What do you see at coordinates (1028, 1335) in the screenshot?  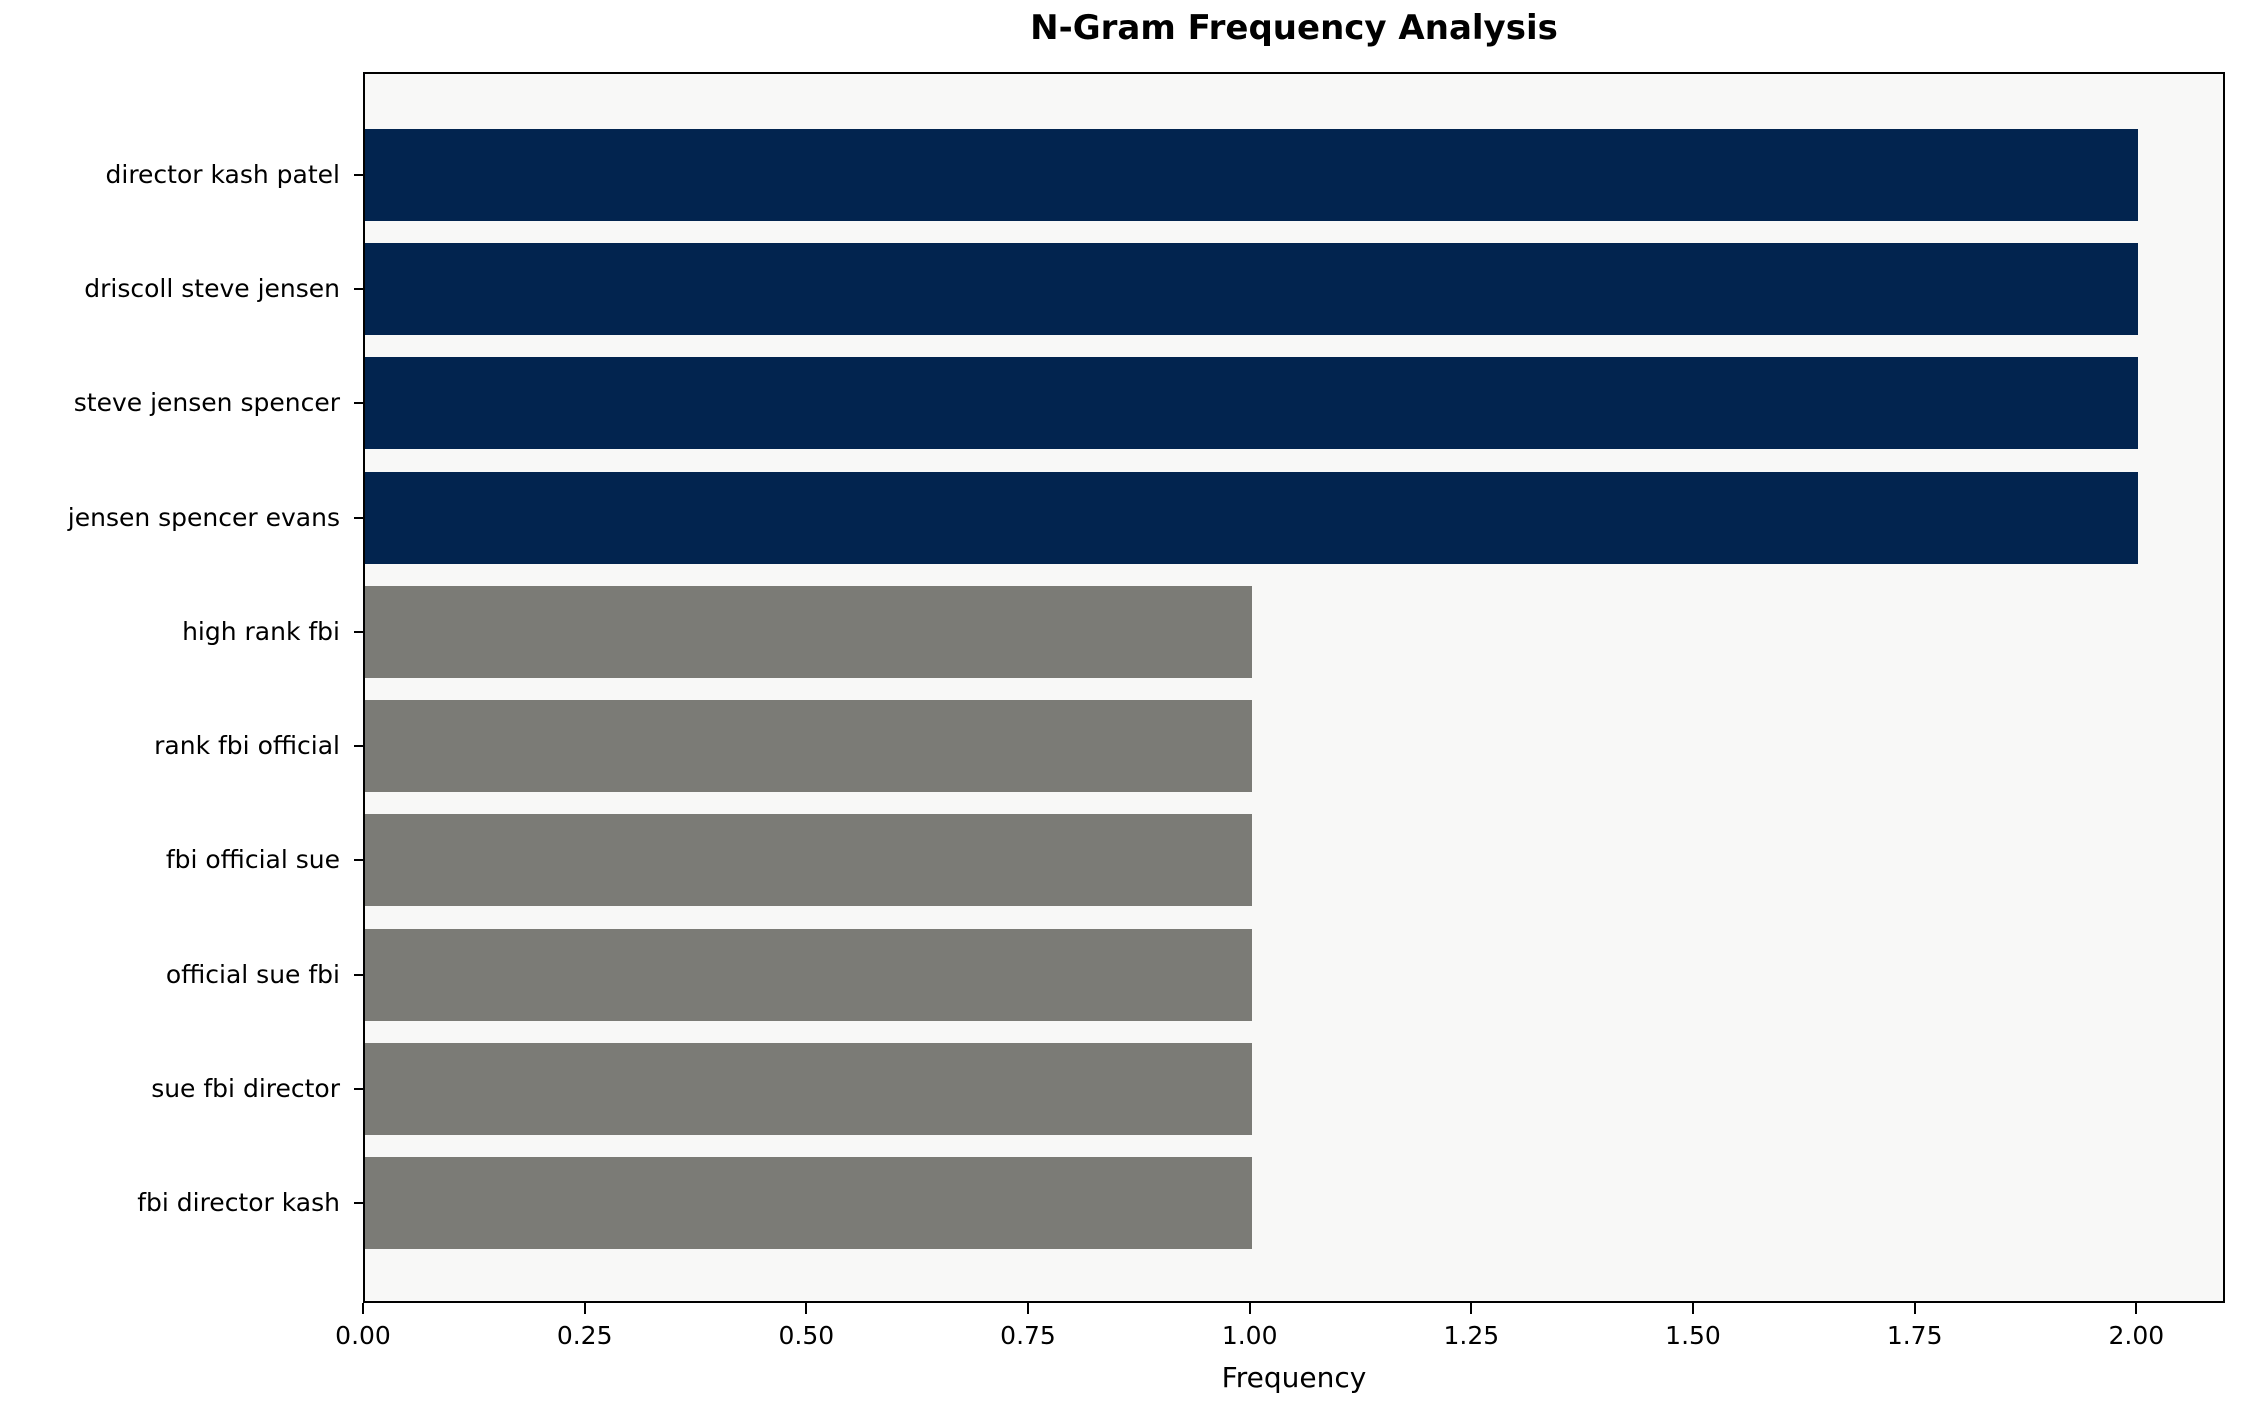 I see `x-tick-label: 0.75` at bounding box center [1028, 1335].